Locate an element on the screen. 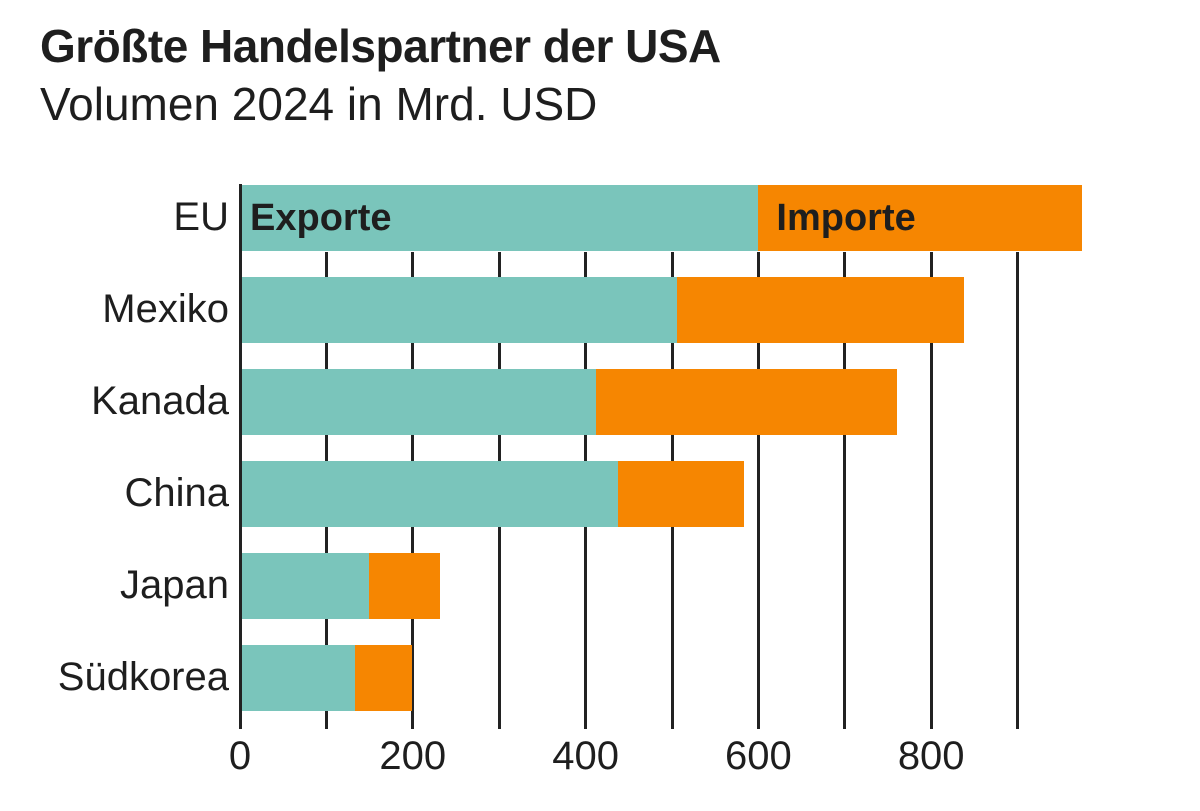 The image size is (1200, 811). category-label: Kanada is located at coordinates (160, 401).